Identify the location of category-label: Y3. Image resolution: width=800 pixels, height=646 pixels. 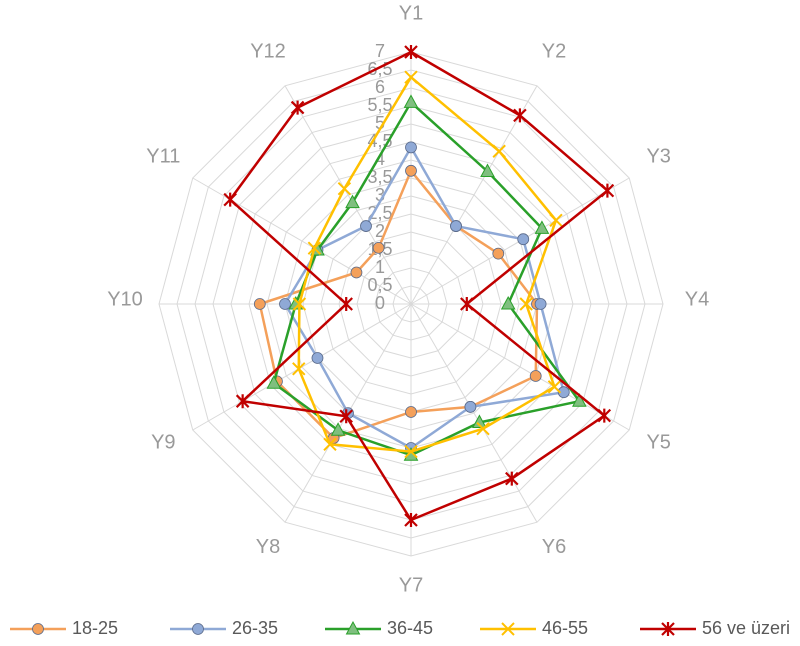
(658, 156).